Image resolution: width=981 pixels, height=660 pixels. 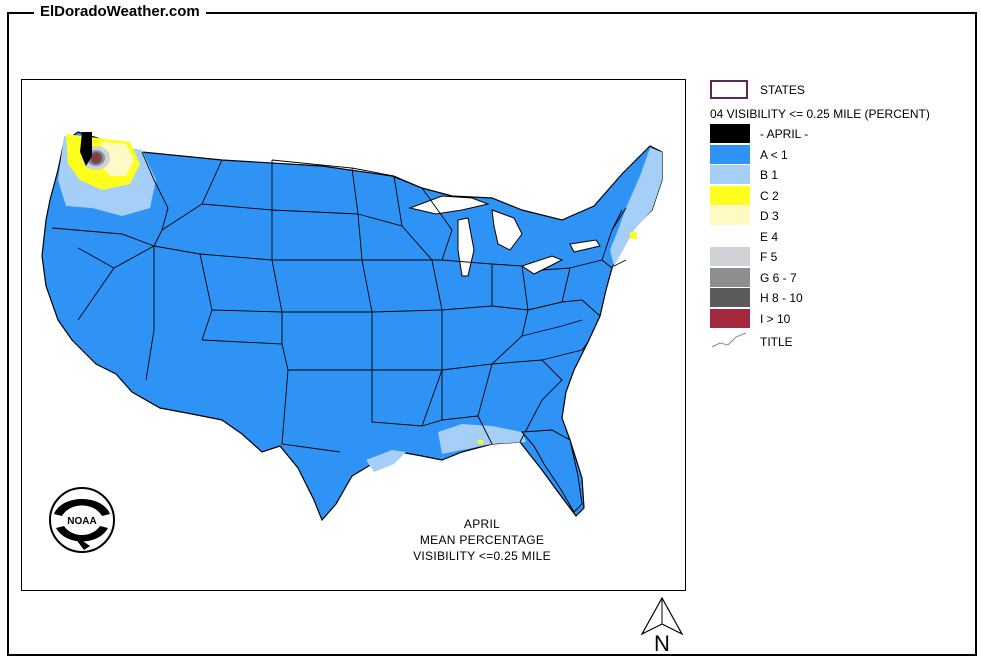 I want to click on legend-item-label: B 1, so click(x=769, y=175).